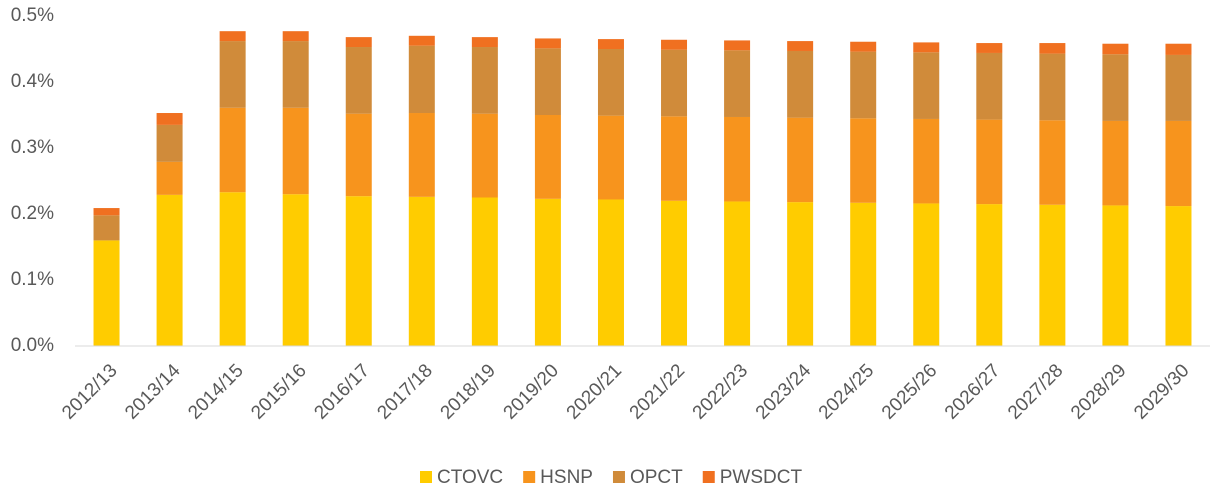 Image resolution: width=1213 pixels, height=491 pixels. Describe the element at coordinates (32, 147) in the screenshot. I see `y-tick-label: 0.3%` at that location.